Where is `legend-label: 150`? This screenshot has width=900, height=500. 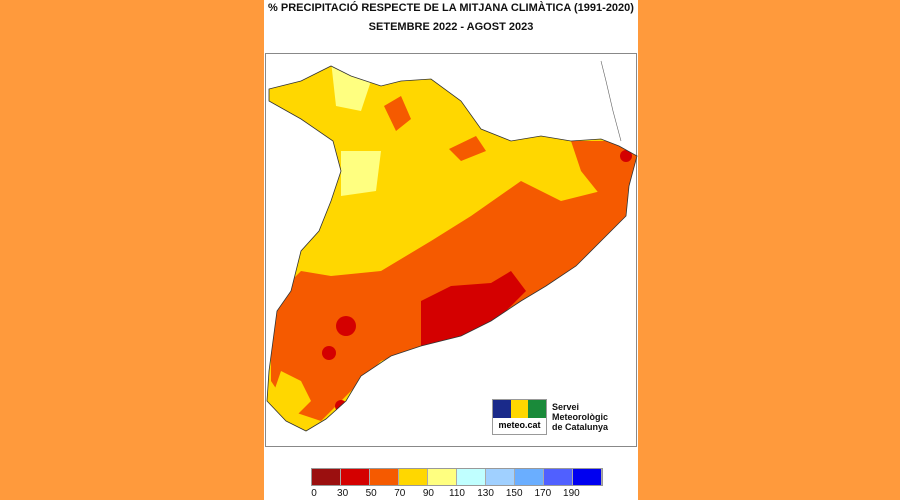
legend-label: 150 is located at coordinates (514, 493).